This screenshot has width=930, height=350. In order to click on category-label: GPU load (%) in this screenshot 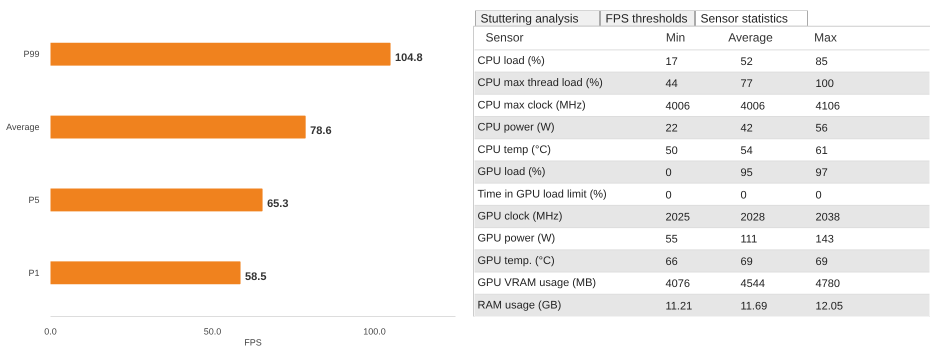, I will do `click(512, 172)`.